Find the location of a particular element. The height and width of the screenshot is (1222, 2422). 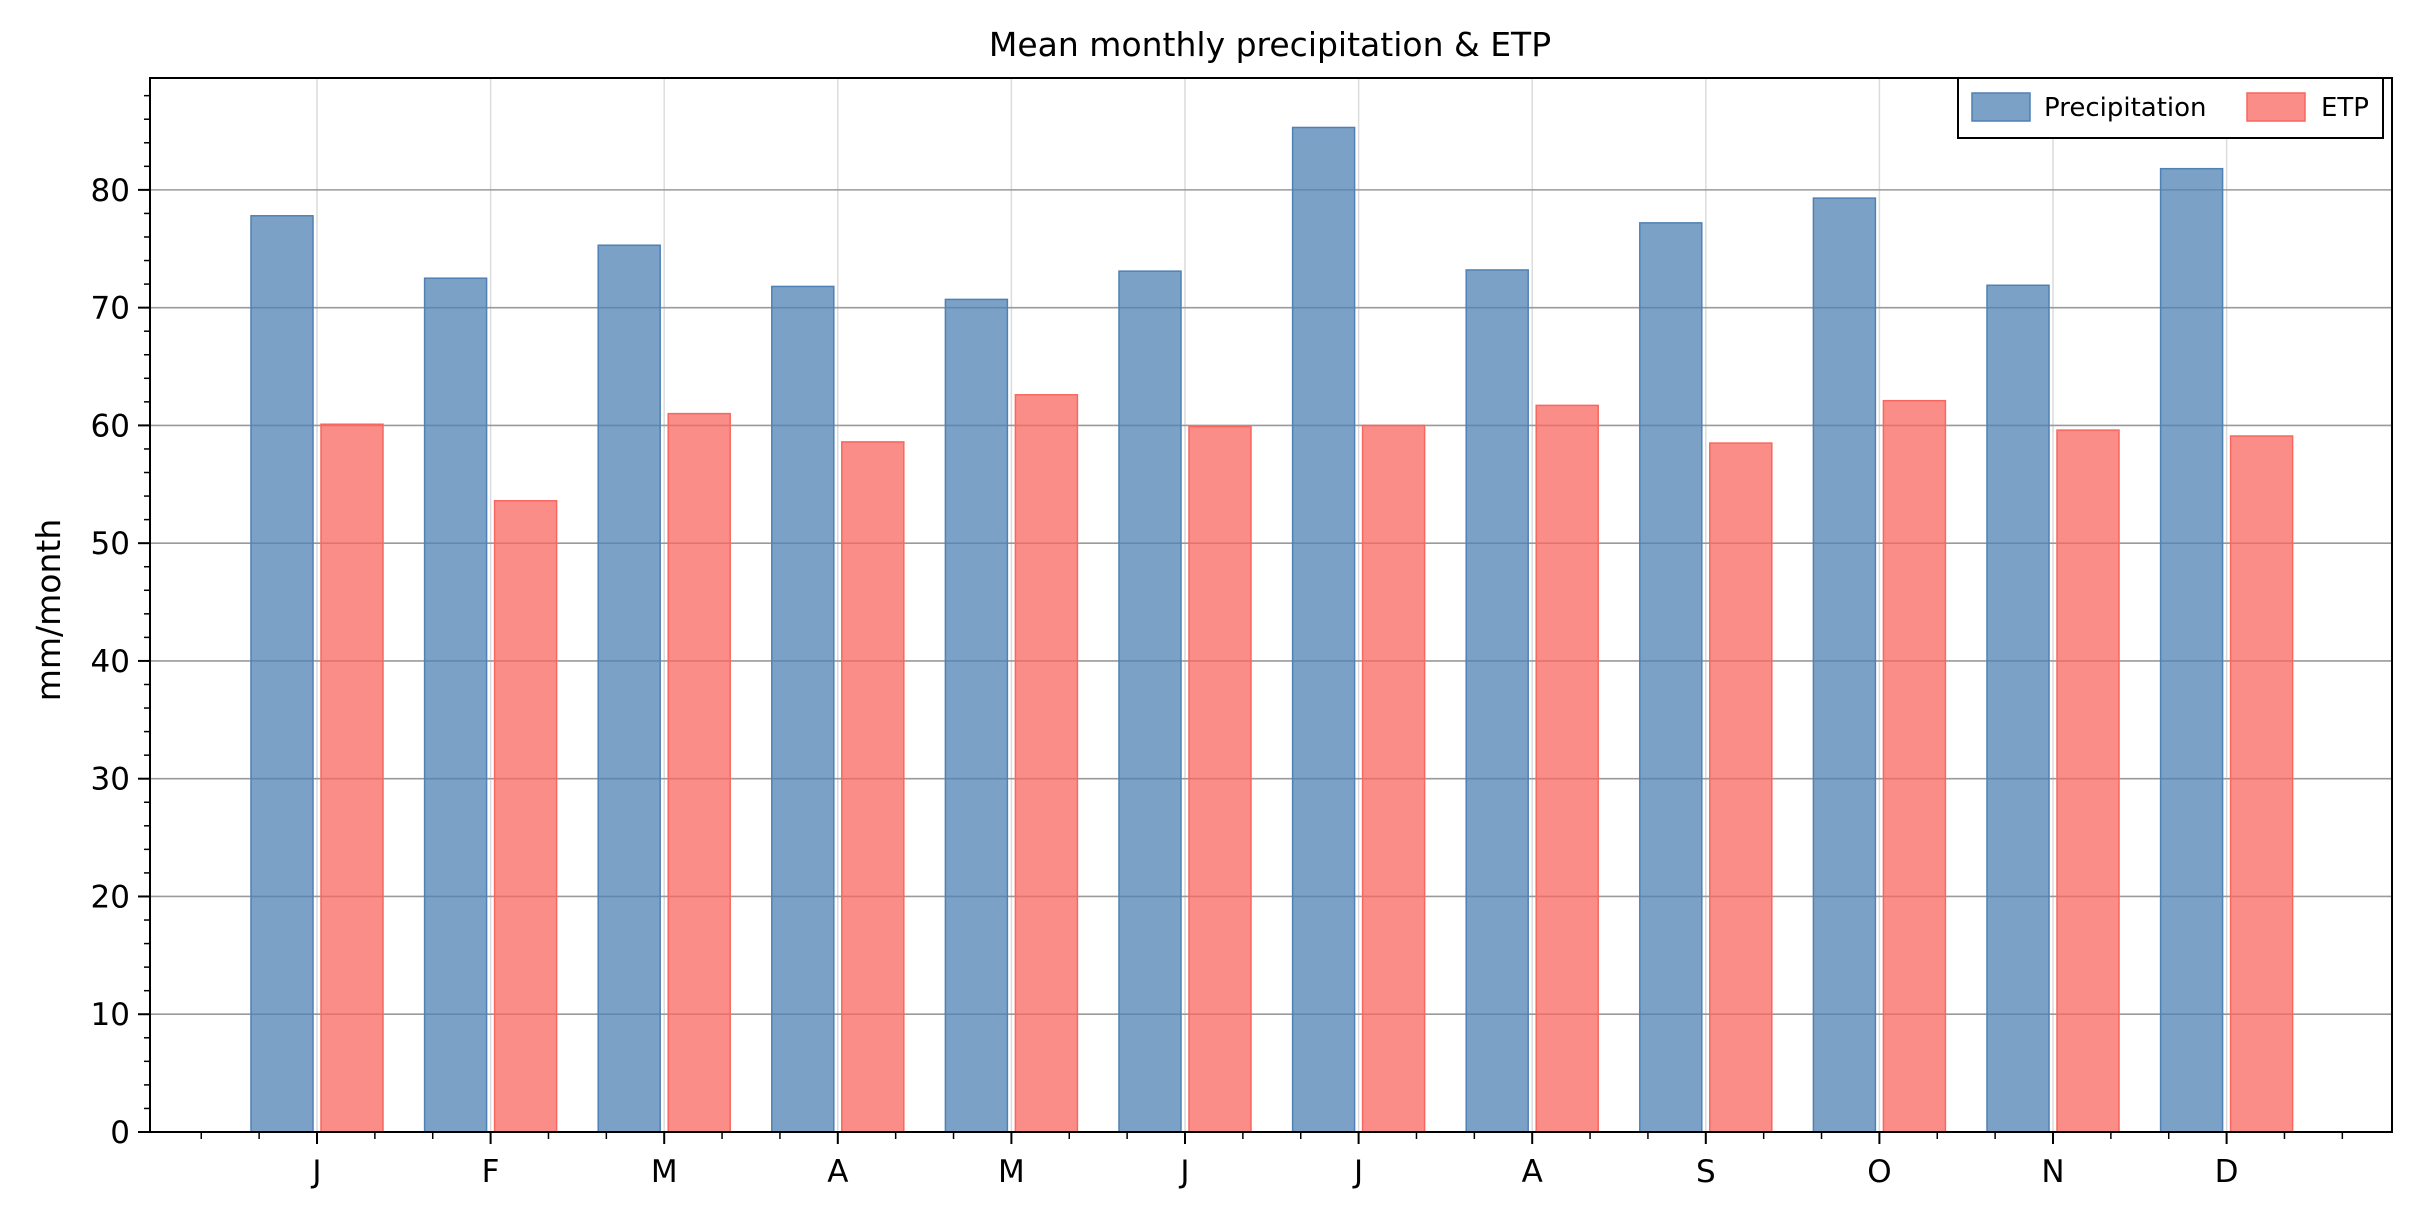

x-tick-label: O is located at coordinates (1879, 1172).